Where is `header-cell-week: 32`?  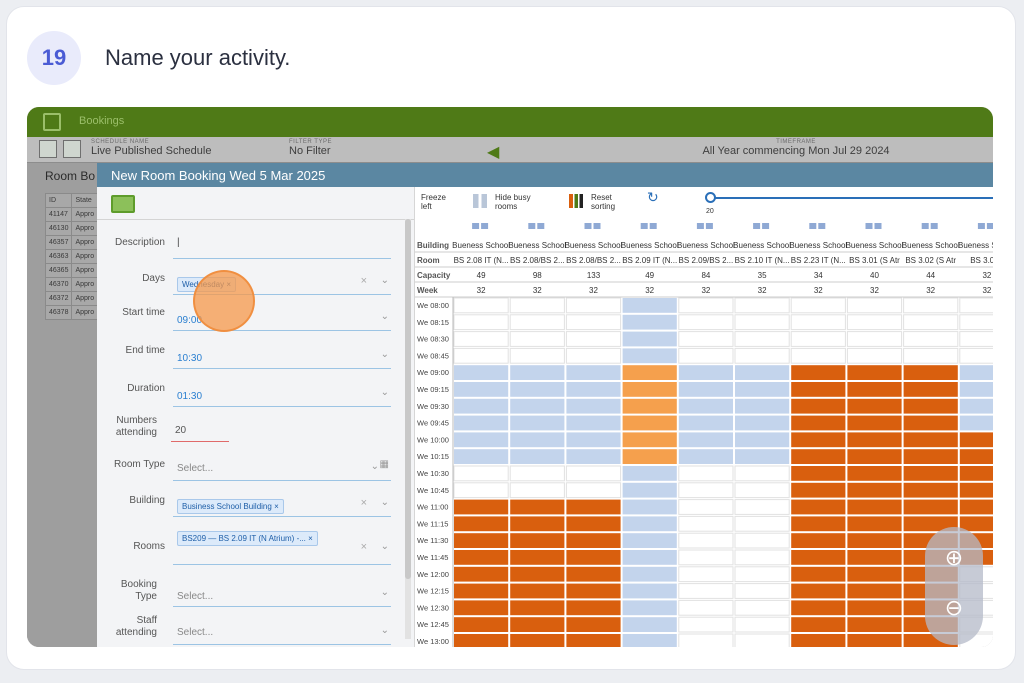
header-cell-week: 32 is located at coordinates (649, 290).